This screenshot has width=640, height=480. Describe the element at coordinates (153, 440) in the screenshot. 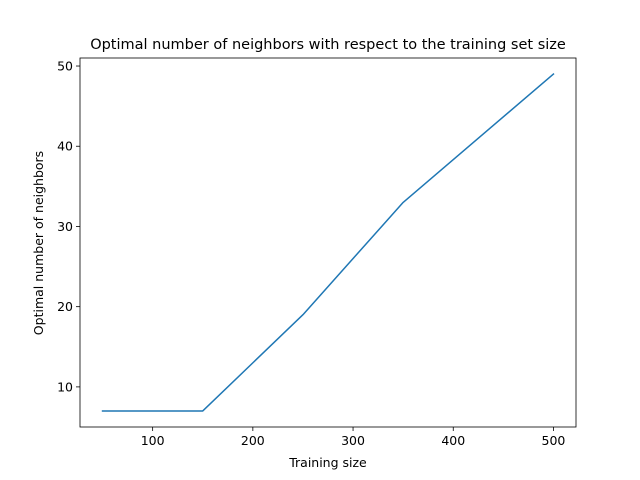

I see `x-tick-label: 100` at that location.